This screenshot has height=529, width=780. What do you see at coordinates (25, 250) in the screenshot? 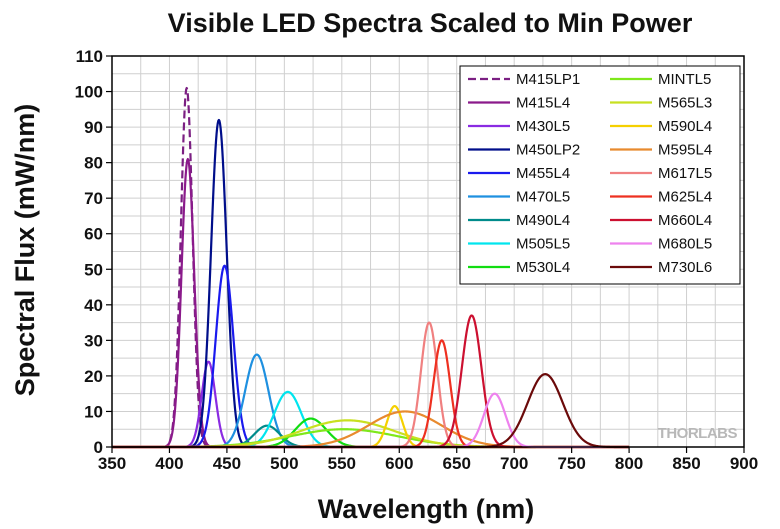
I see `y-axis-label: Spectral Flux (mW/nm)` at bounding box center [25, 250].